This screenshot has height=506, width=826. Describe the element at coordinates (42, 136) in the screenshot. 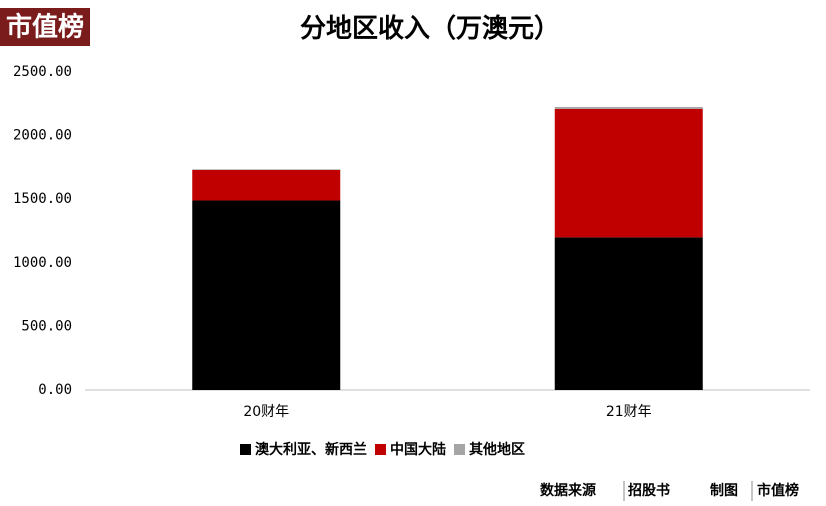

I see `y-tick-label: 2000.00` at that location.